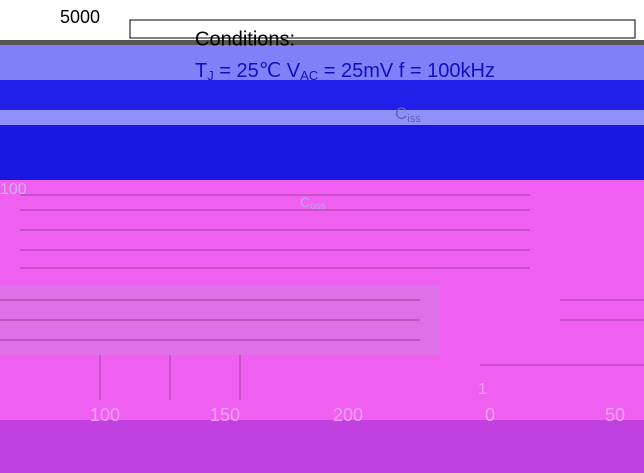 The height and width of the screenshot is (473, 644). Describe the element at coordinates (490, 415) in the screenshot. I see `x-tick-label: 0` at that location.